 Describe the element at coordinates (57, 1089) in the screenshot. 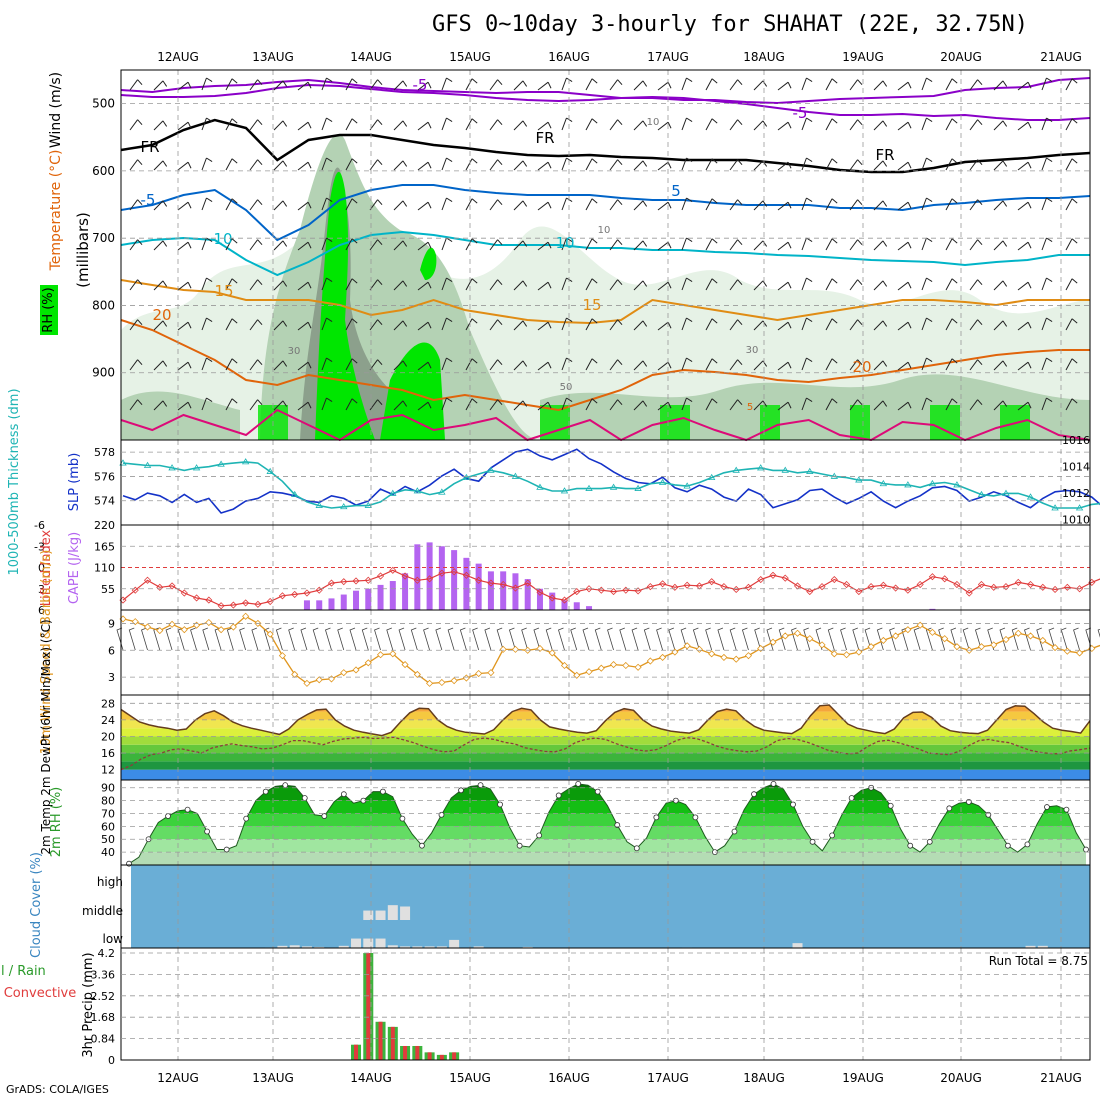

I see `credit-text: GrADS: COLA/IGES` at that location.